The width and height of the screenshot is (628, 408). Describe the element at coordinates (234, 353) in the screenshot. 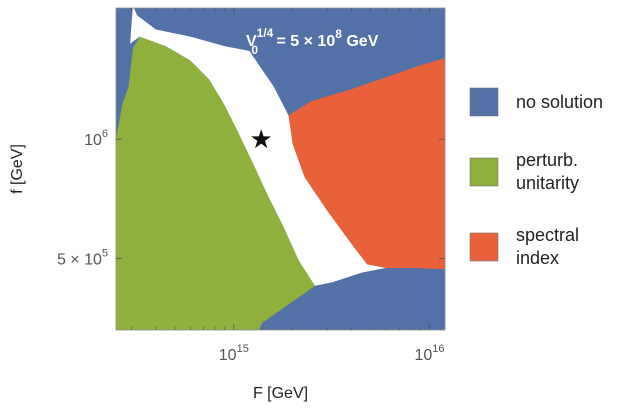

I see `x-tick-label: 1015` at that location.